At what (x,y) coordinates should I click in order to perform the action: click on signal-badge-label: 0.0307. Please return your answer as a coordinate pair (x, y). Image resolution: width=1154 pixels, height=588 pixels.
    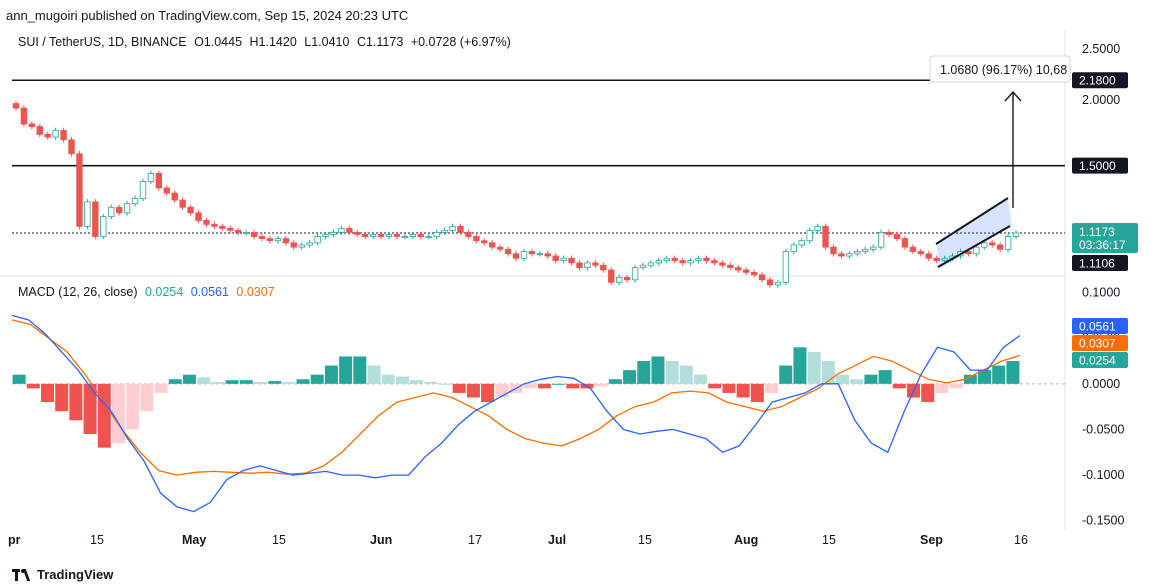
    Looking at the image, I should click on (1097, 344).